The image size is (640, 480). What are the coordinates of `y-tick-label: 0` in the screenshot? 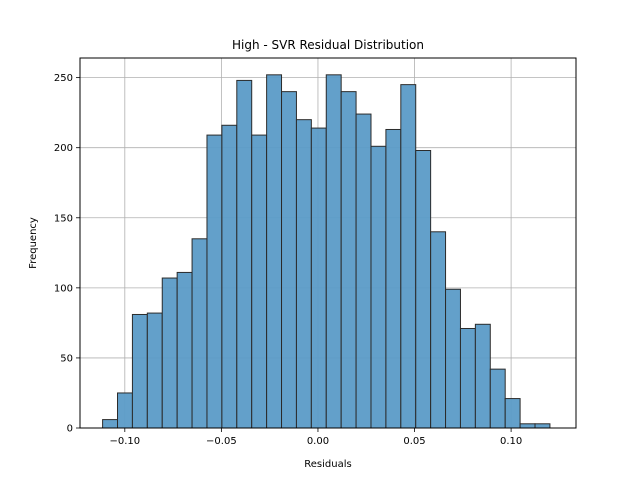 It's located at (70, 429).